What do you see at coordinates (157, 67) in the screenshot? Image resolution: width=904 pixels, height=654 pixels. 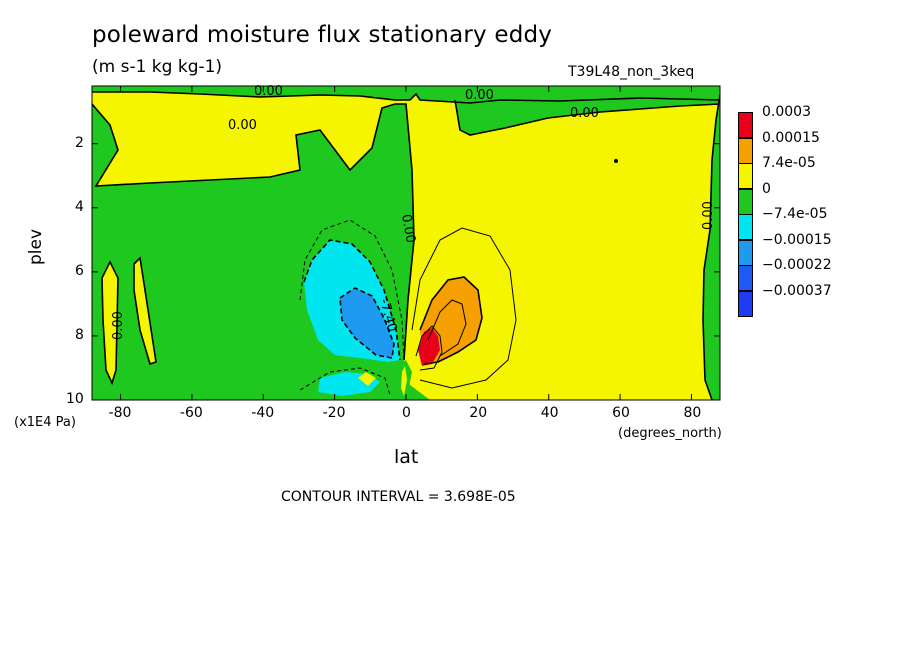 I see `chart-units: (m s-1 kg kg-1)` at bounding box center [157, 67].